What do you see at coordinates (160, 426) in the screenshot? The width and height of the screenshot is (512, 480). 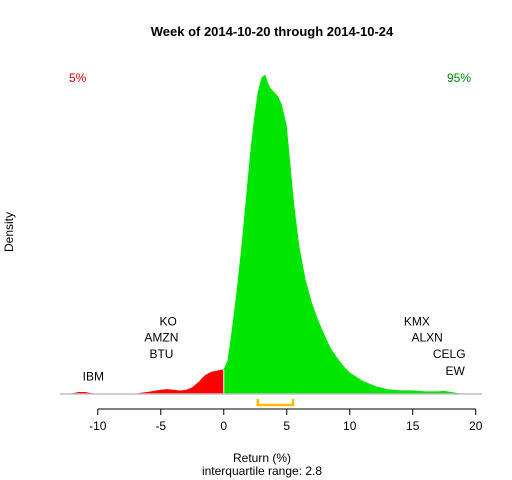 I see `x-tick-label: -5` at bounding box center [160, 426].